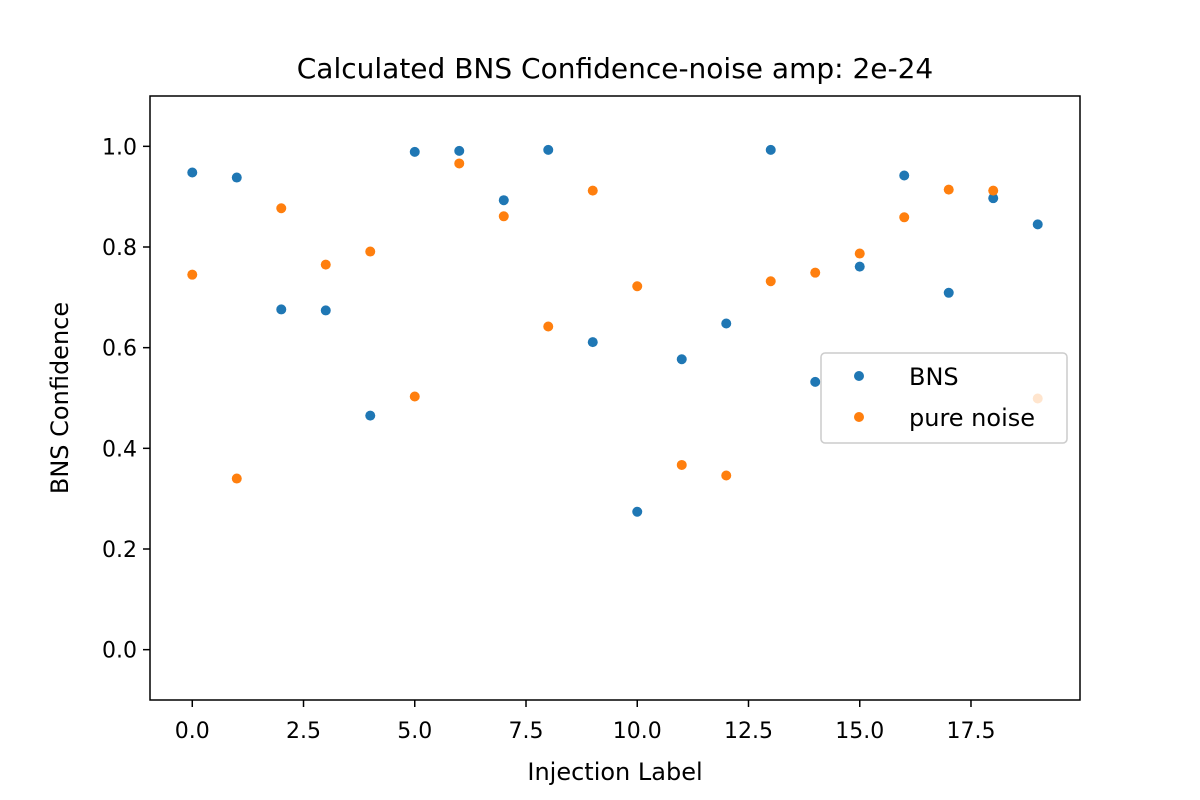 This screenshot has width=1200, height=800. Describe the element at coordinates (637, 731) in the screenshot. I see `x-tick-label: 10.0` at that location.